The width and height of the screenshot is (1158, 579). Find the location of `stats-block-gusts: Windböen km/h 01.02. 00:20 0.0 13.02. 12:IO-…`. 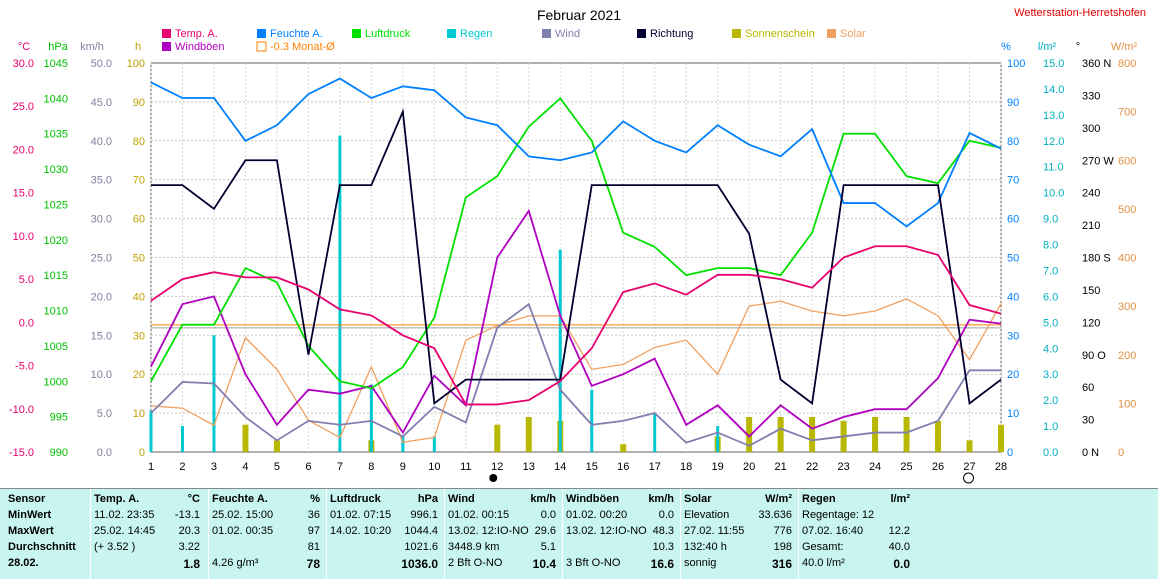

stats-block-gusts: Windböen km/h 01.02. 00:20 0.0 13.02. 12:IO-… is located at coordinates (620, 534).